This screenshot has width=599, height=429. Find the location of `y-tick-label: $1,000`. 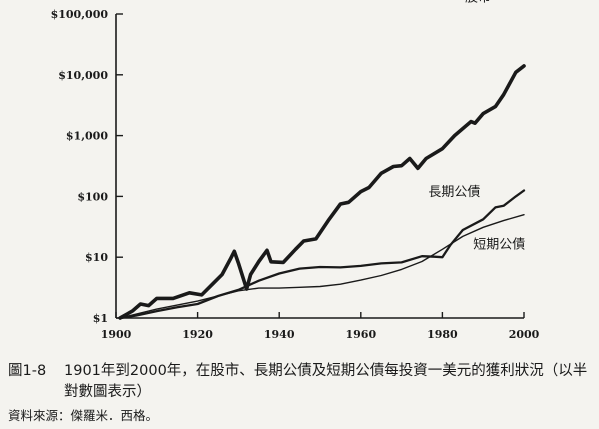

y-tick-label: $1,000 is located at coordinates (87, 136).